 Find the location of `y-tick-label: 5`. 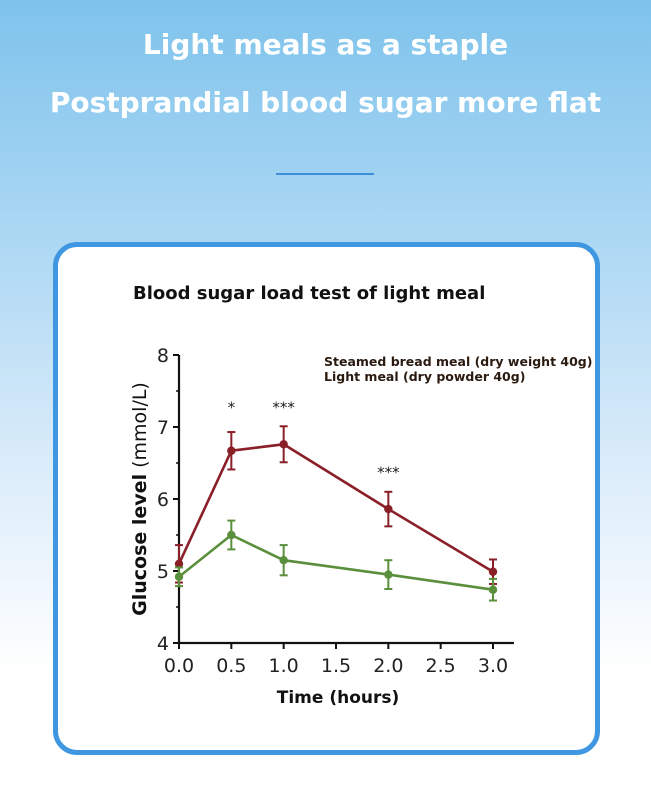

y-tick-label: 5 is located at coordinates (163, 572).